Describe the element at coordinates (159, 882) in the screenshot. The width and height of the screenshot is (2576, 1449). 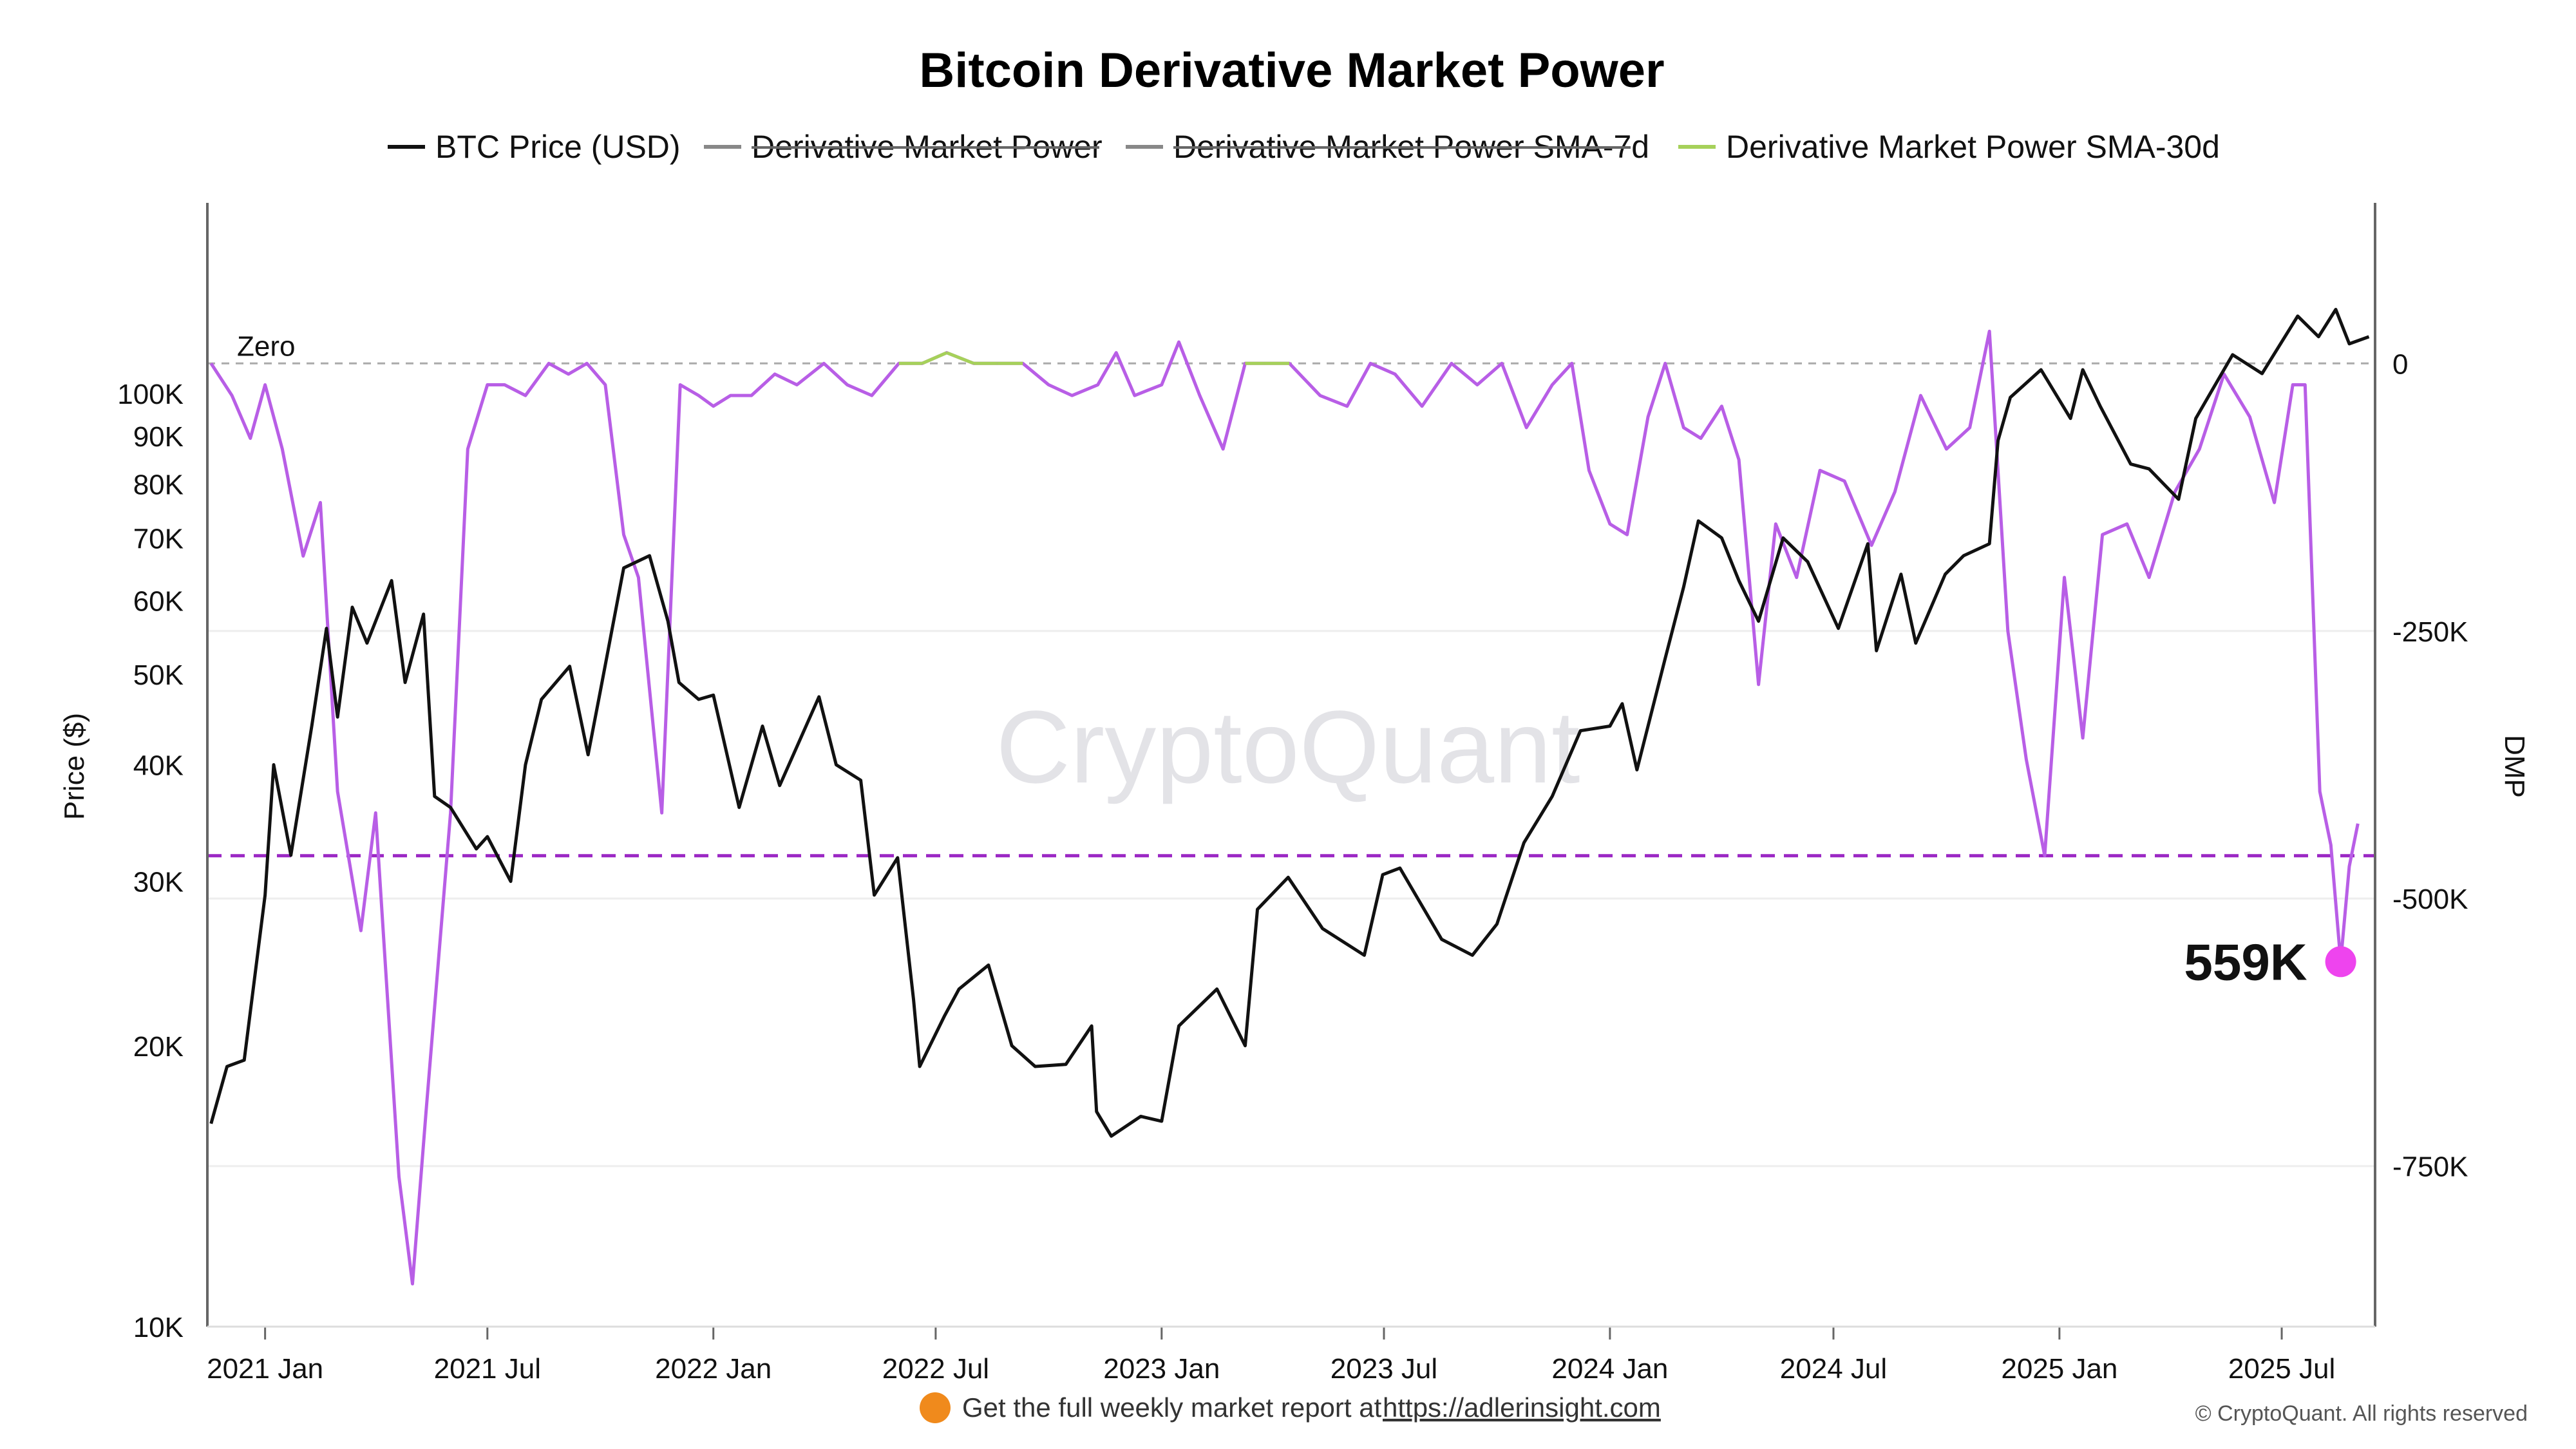
I see `left-tick-label: 30K` at that location.